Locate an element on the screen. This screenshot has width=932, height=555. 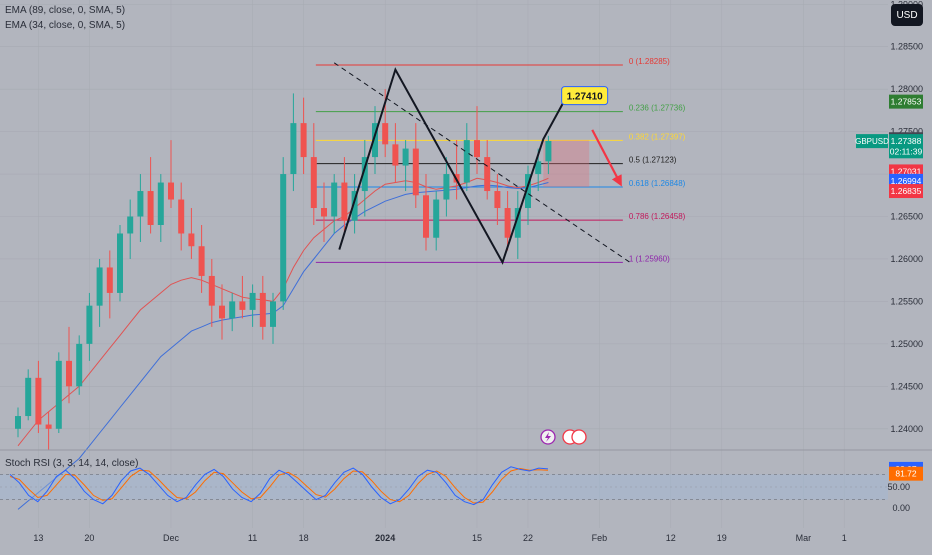
time-tick-label: 1 is located at coordinates (844, 538).